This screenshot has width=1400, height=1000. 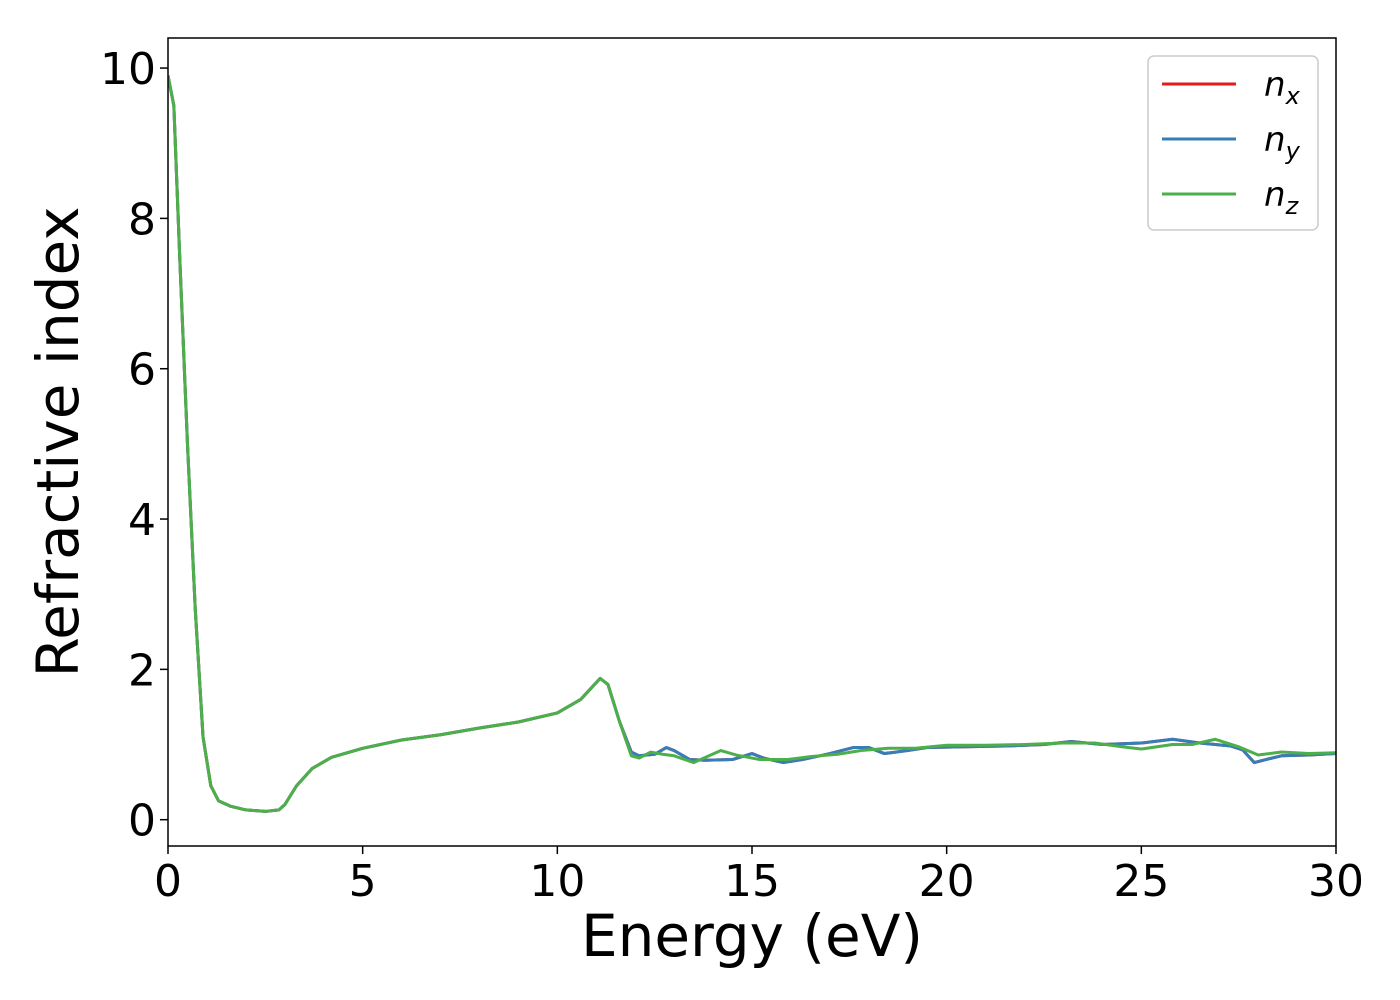 I want to click on x-axis: 0 5 10 15 20 25 30, so click(x=759, y=876).